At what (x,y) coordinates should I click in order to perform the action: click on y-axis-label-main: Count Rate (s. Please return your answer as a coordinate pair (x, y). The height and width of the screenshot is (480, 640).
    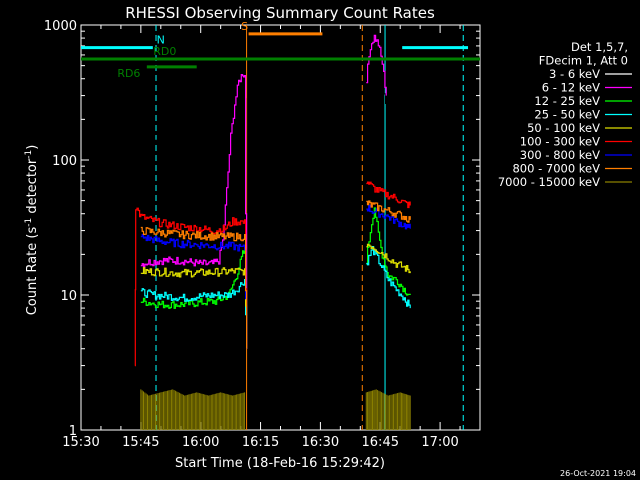
    Looking at the image, I should click on (32, 271).